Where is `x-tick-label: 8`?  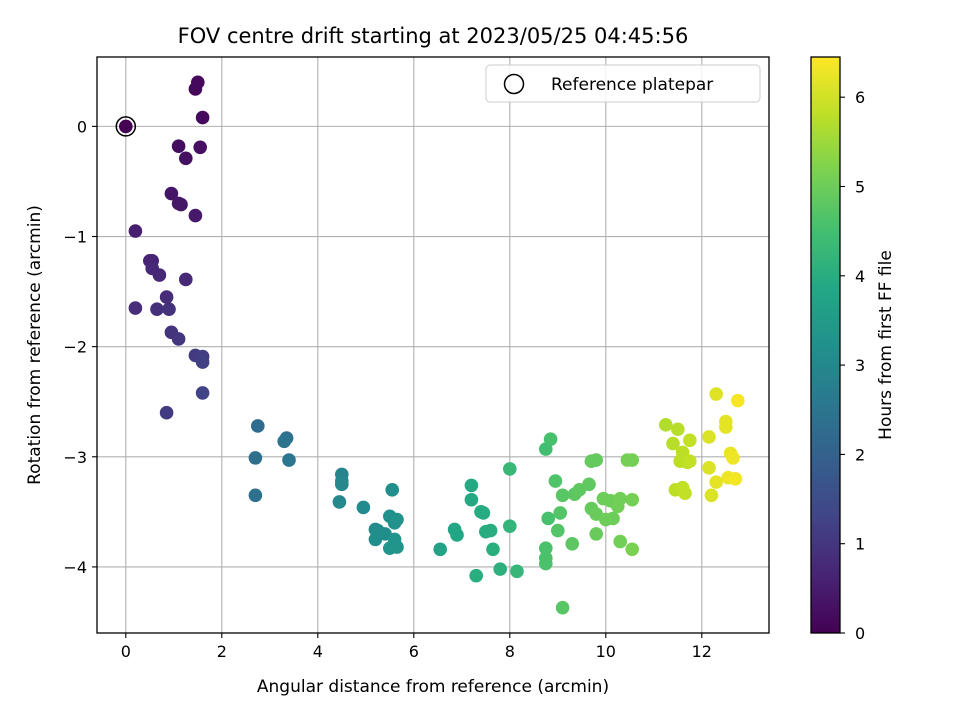
x-tick-label: 8 is located at coordinates (510, 651).